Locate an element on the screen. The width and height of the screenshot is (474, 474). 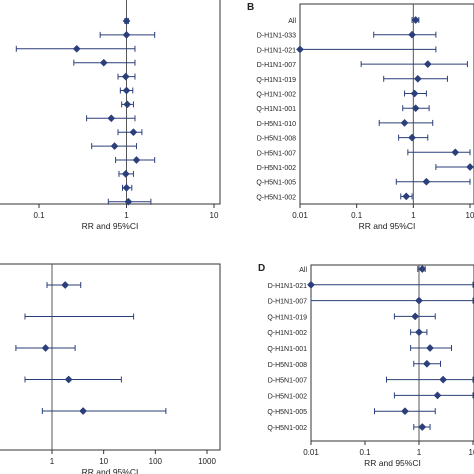
panel-letter: B is located at coordinates (250, 7).